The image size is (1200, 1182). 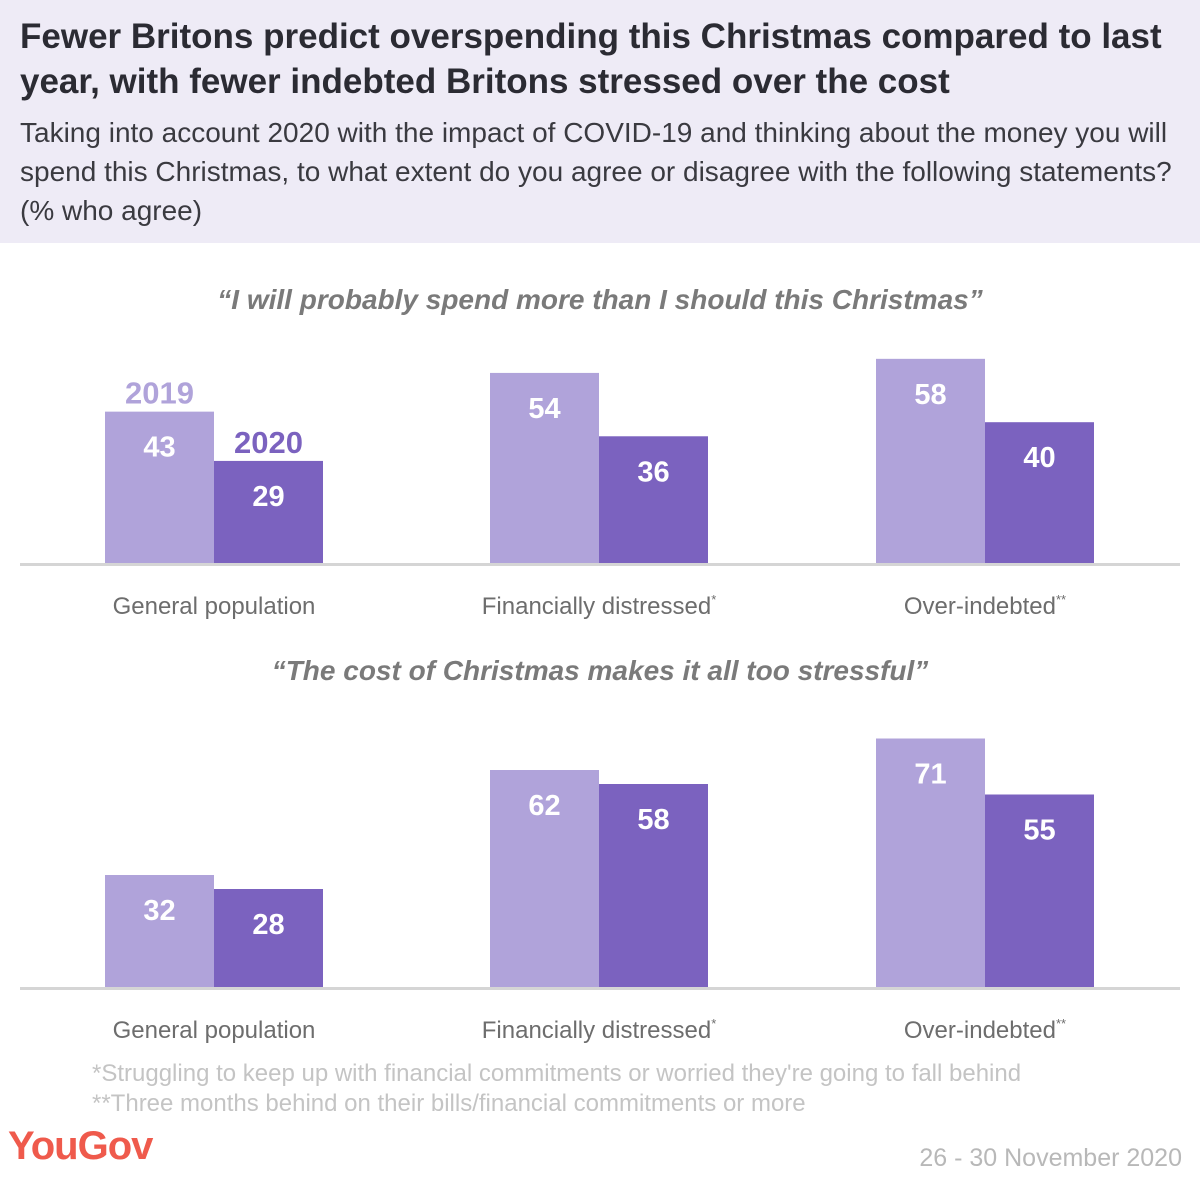 I want to click on data-label-2019-3: 58, so click(x=930, y=395).